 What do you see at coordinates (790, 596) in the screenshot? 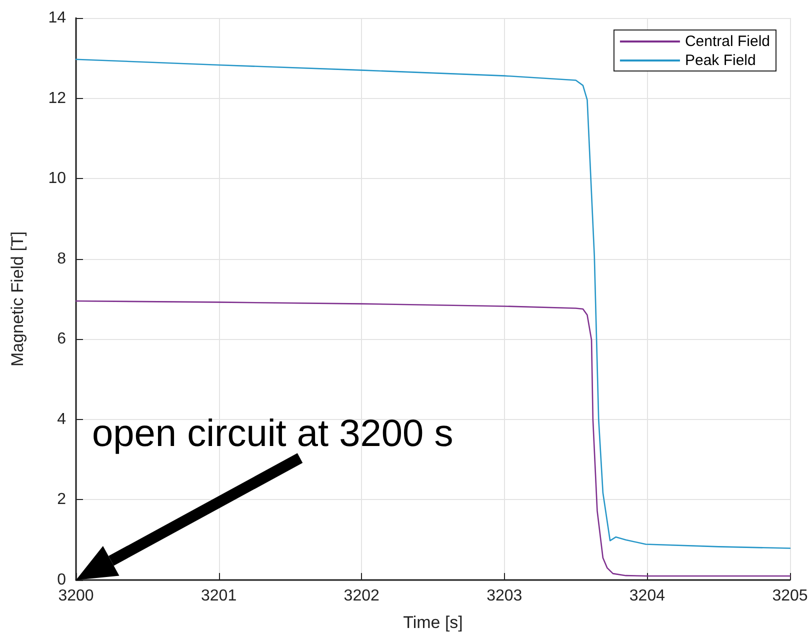
I see `x-tick-label: 3205` at bounding box center [790, 596].